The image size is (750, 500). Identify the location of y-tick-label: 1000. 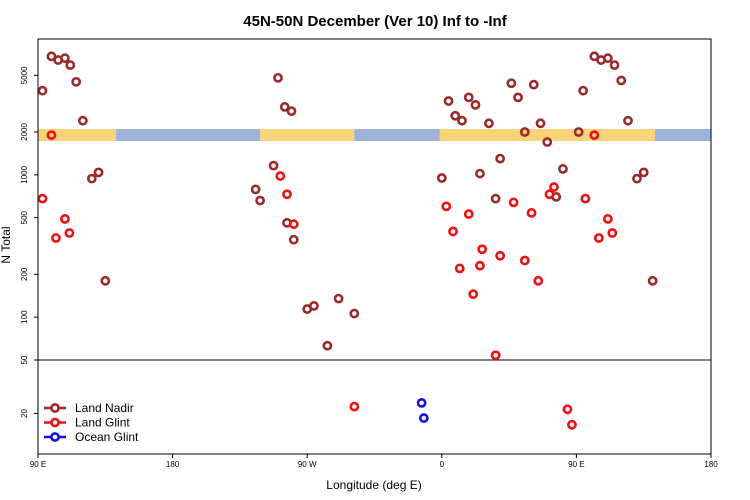
(24, 174).